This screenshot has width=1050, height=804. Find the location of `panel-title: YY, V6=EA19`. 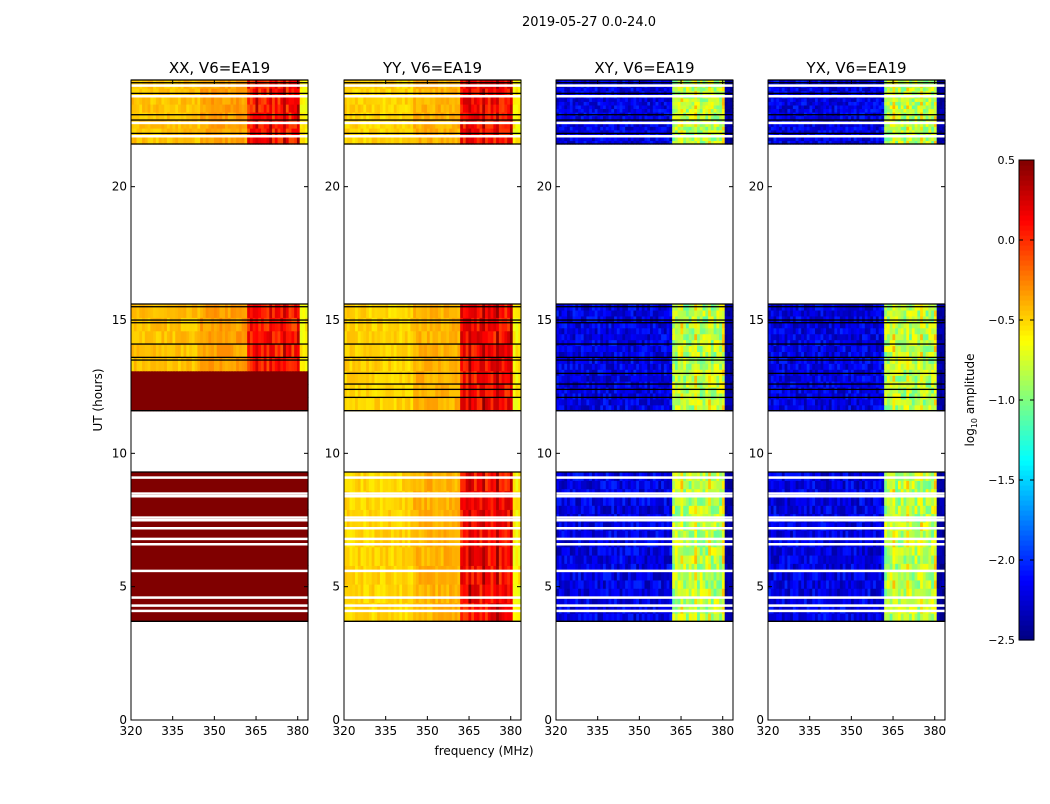

panel-title: YY, V6=EA19 is located at coordinates (432, 68).